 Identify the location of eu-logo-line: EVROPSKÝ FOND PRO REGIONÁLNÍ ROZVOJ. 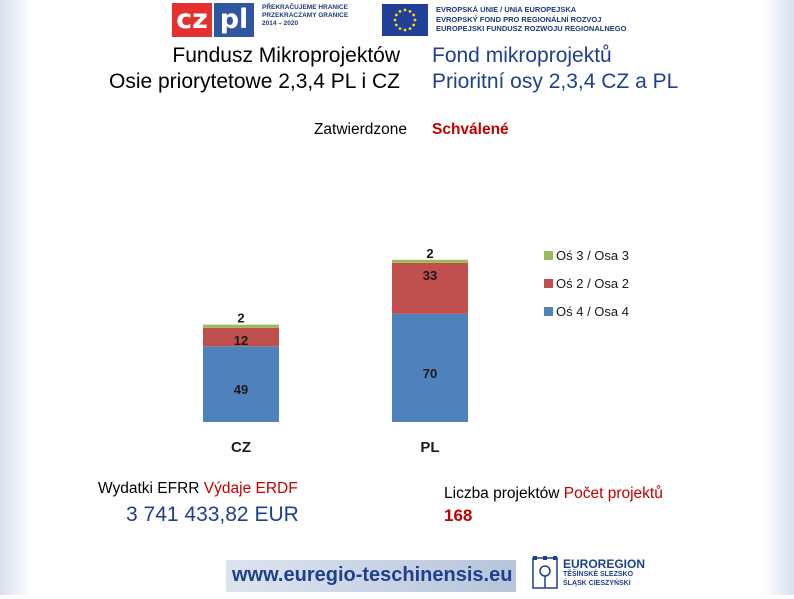
(519, 19).